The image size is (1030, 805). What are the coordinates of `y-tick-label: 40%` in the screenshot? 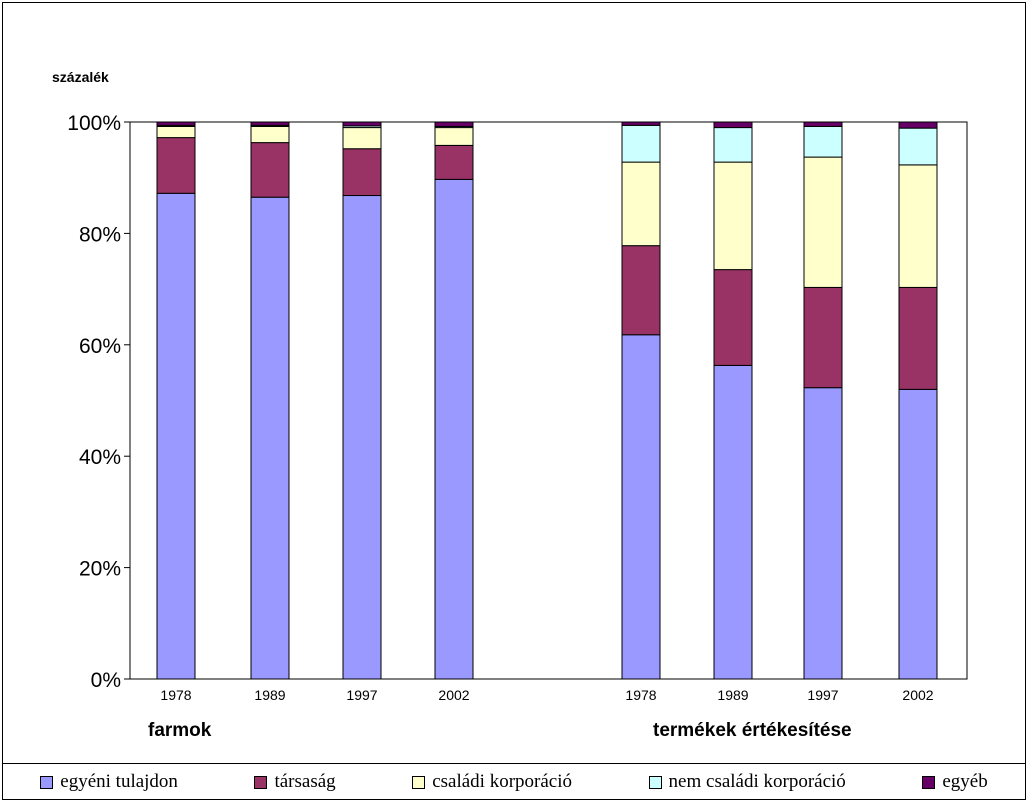 It's located at (100, 457).